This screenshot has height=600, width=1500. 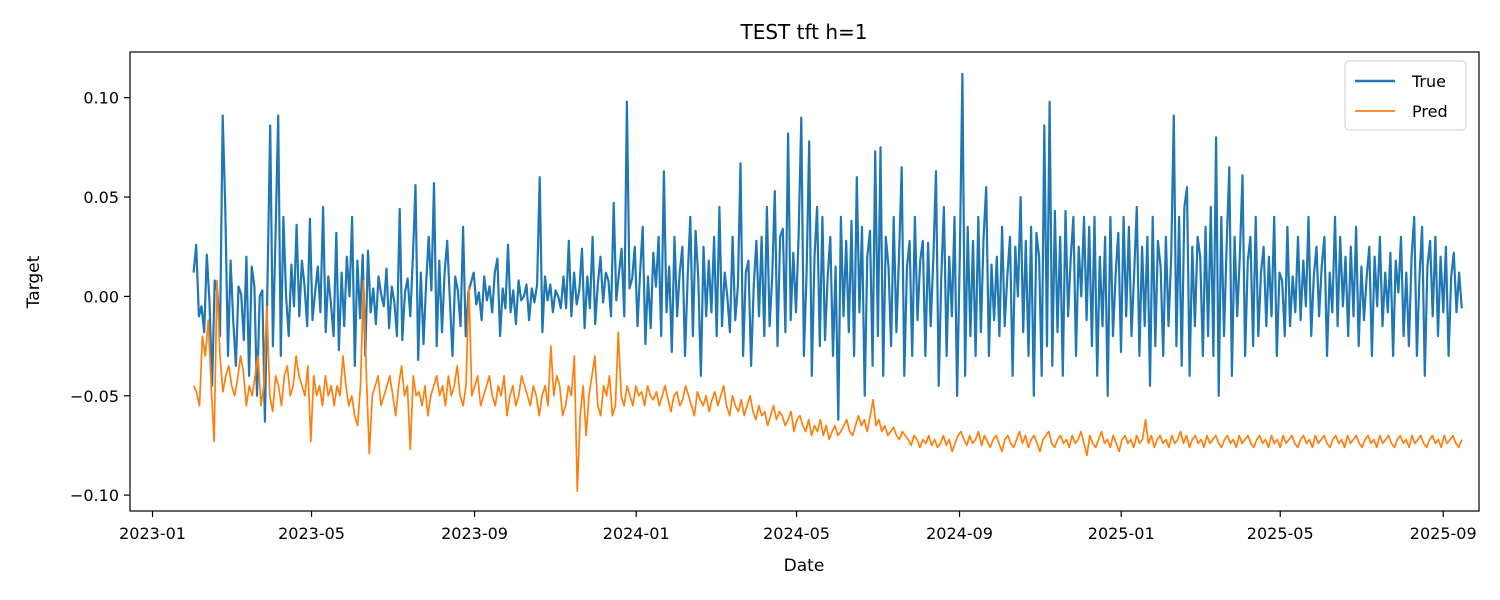 What do you see at coordinates (101, 98) in the screenshot?
I see `y-tick-label: 0.10` at bounding box center [101, 98].